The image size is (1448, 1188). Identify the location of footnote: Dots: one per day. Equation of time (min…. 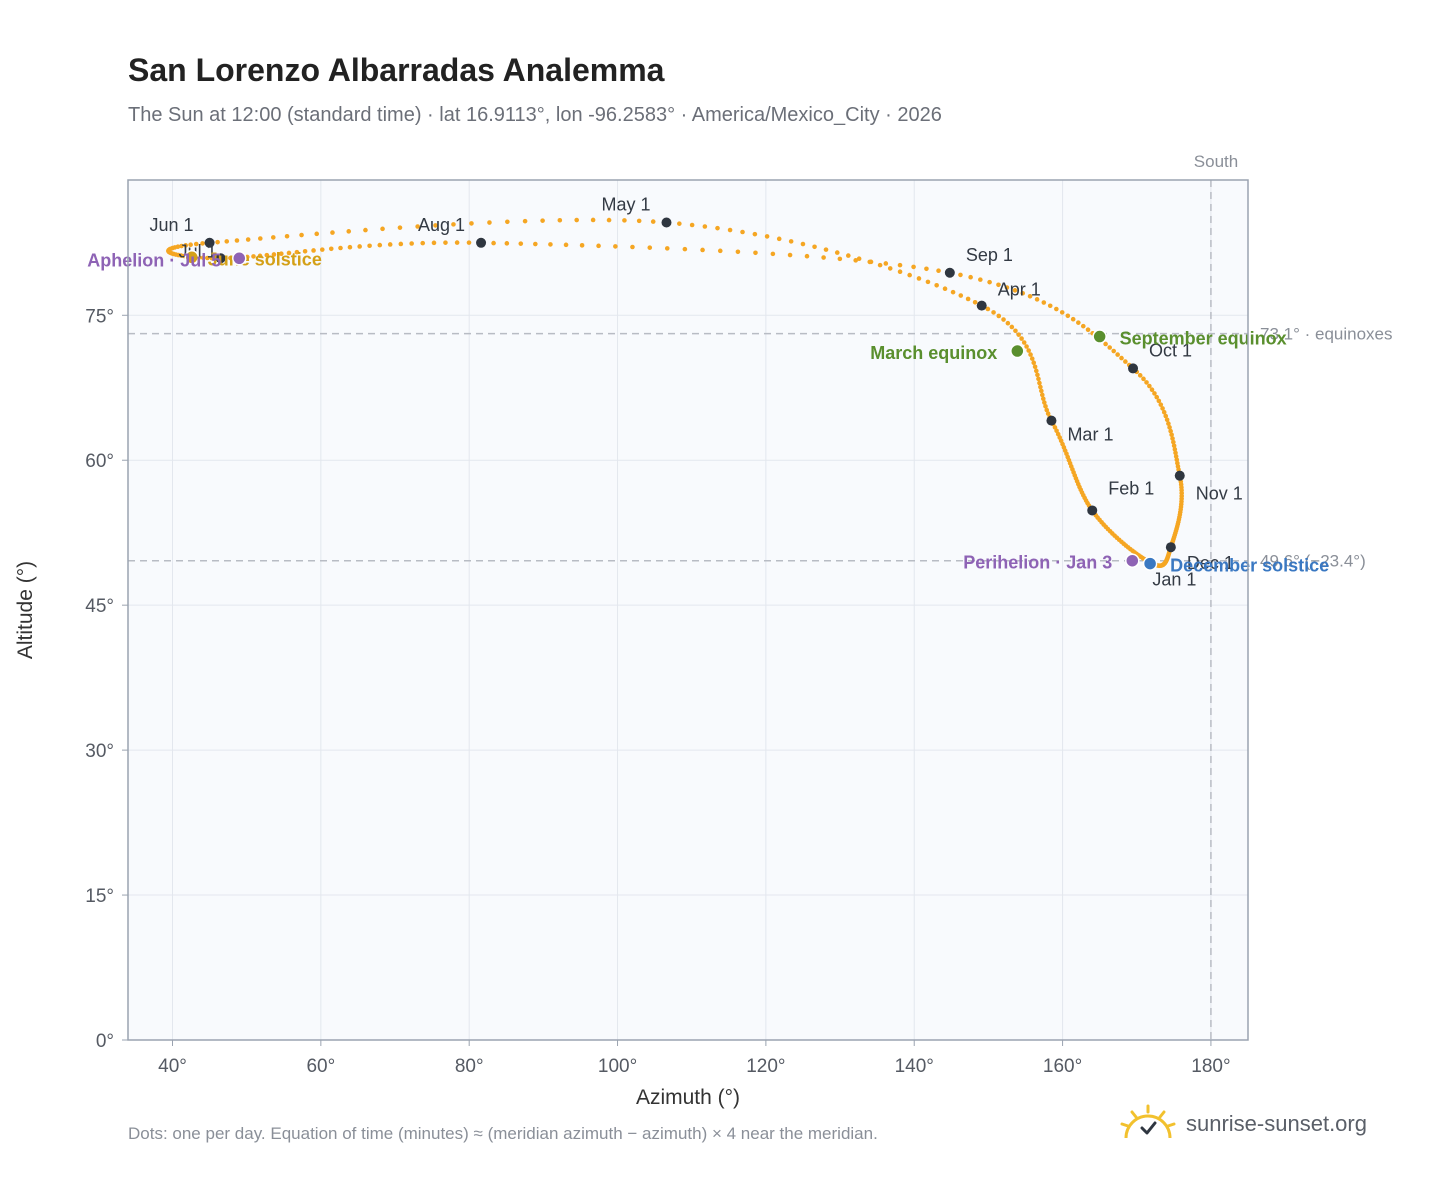
(503, 1133).